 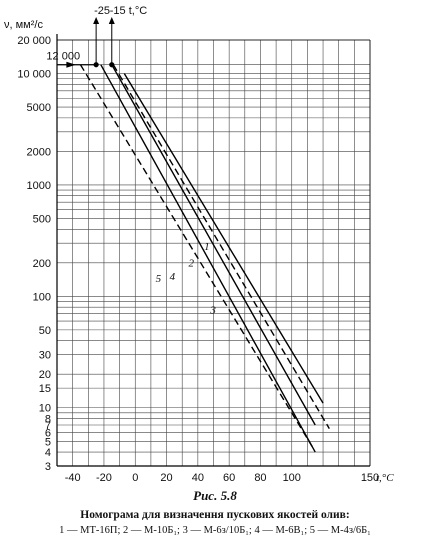 I want to click on y-tick-label: 1000, so click(x=39, y=186).